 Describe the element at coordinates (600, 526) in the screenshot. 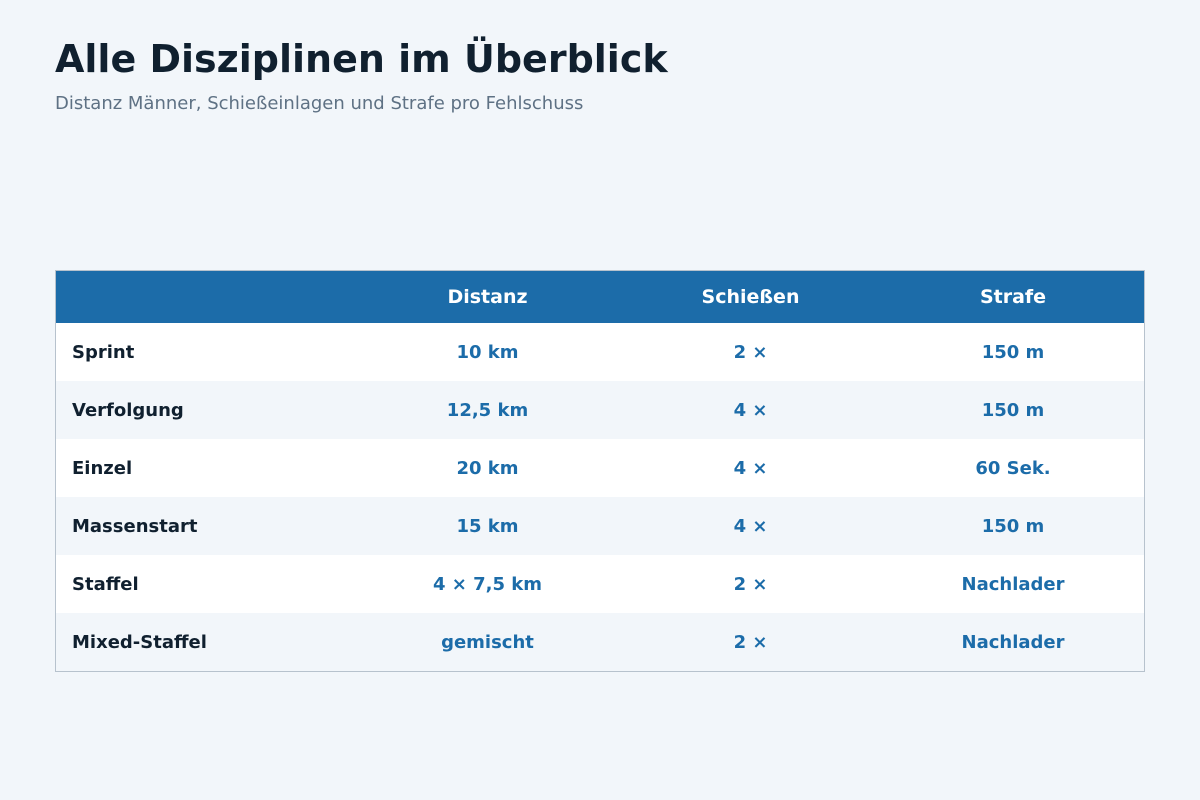

I see `table-row: Massenstart 15 km 4 × 150 m` at that location.